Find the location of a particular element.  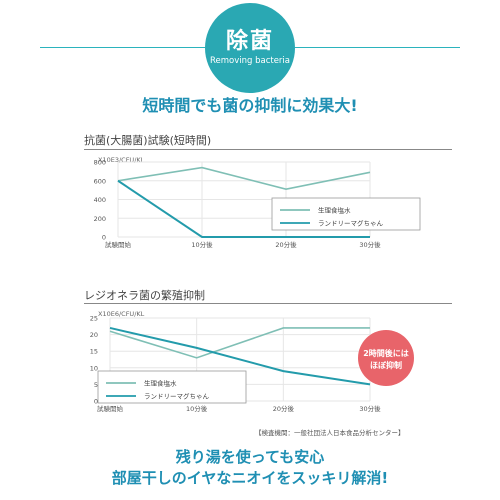

chart1-title-rule is located at coordinates (268, 149).